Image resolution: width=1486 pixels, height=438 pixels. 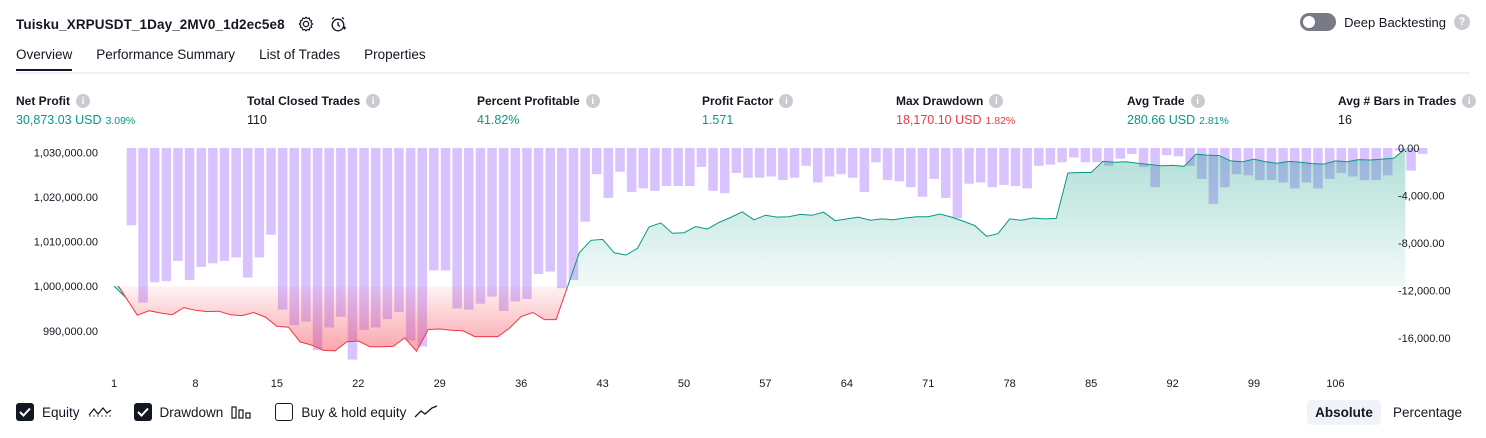 I want to click on drawdown-checkbox, so click(x=142, y=412).